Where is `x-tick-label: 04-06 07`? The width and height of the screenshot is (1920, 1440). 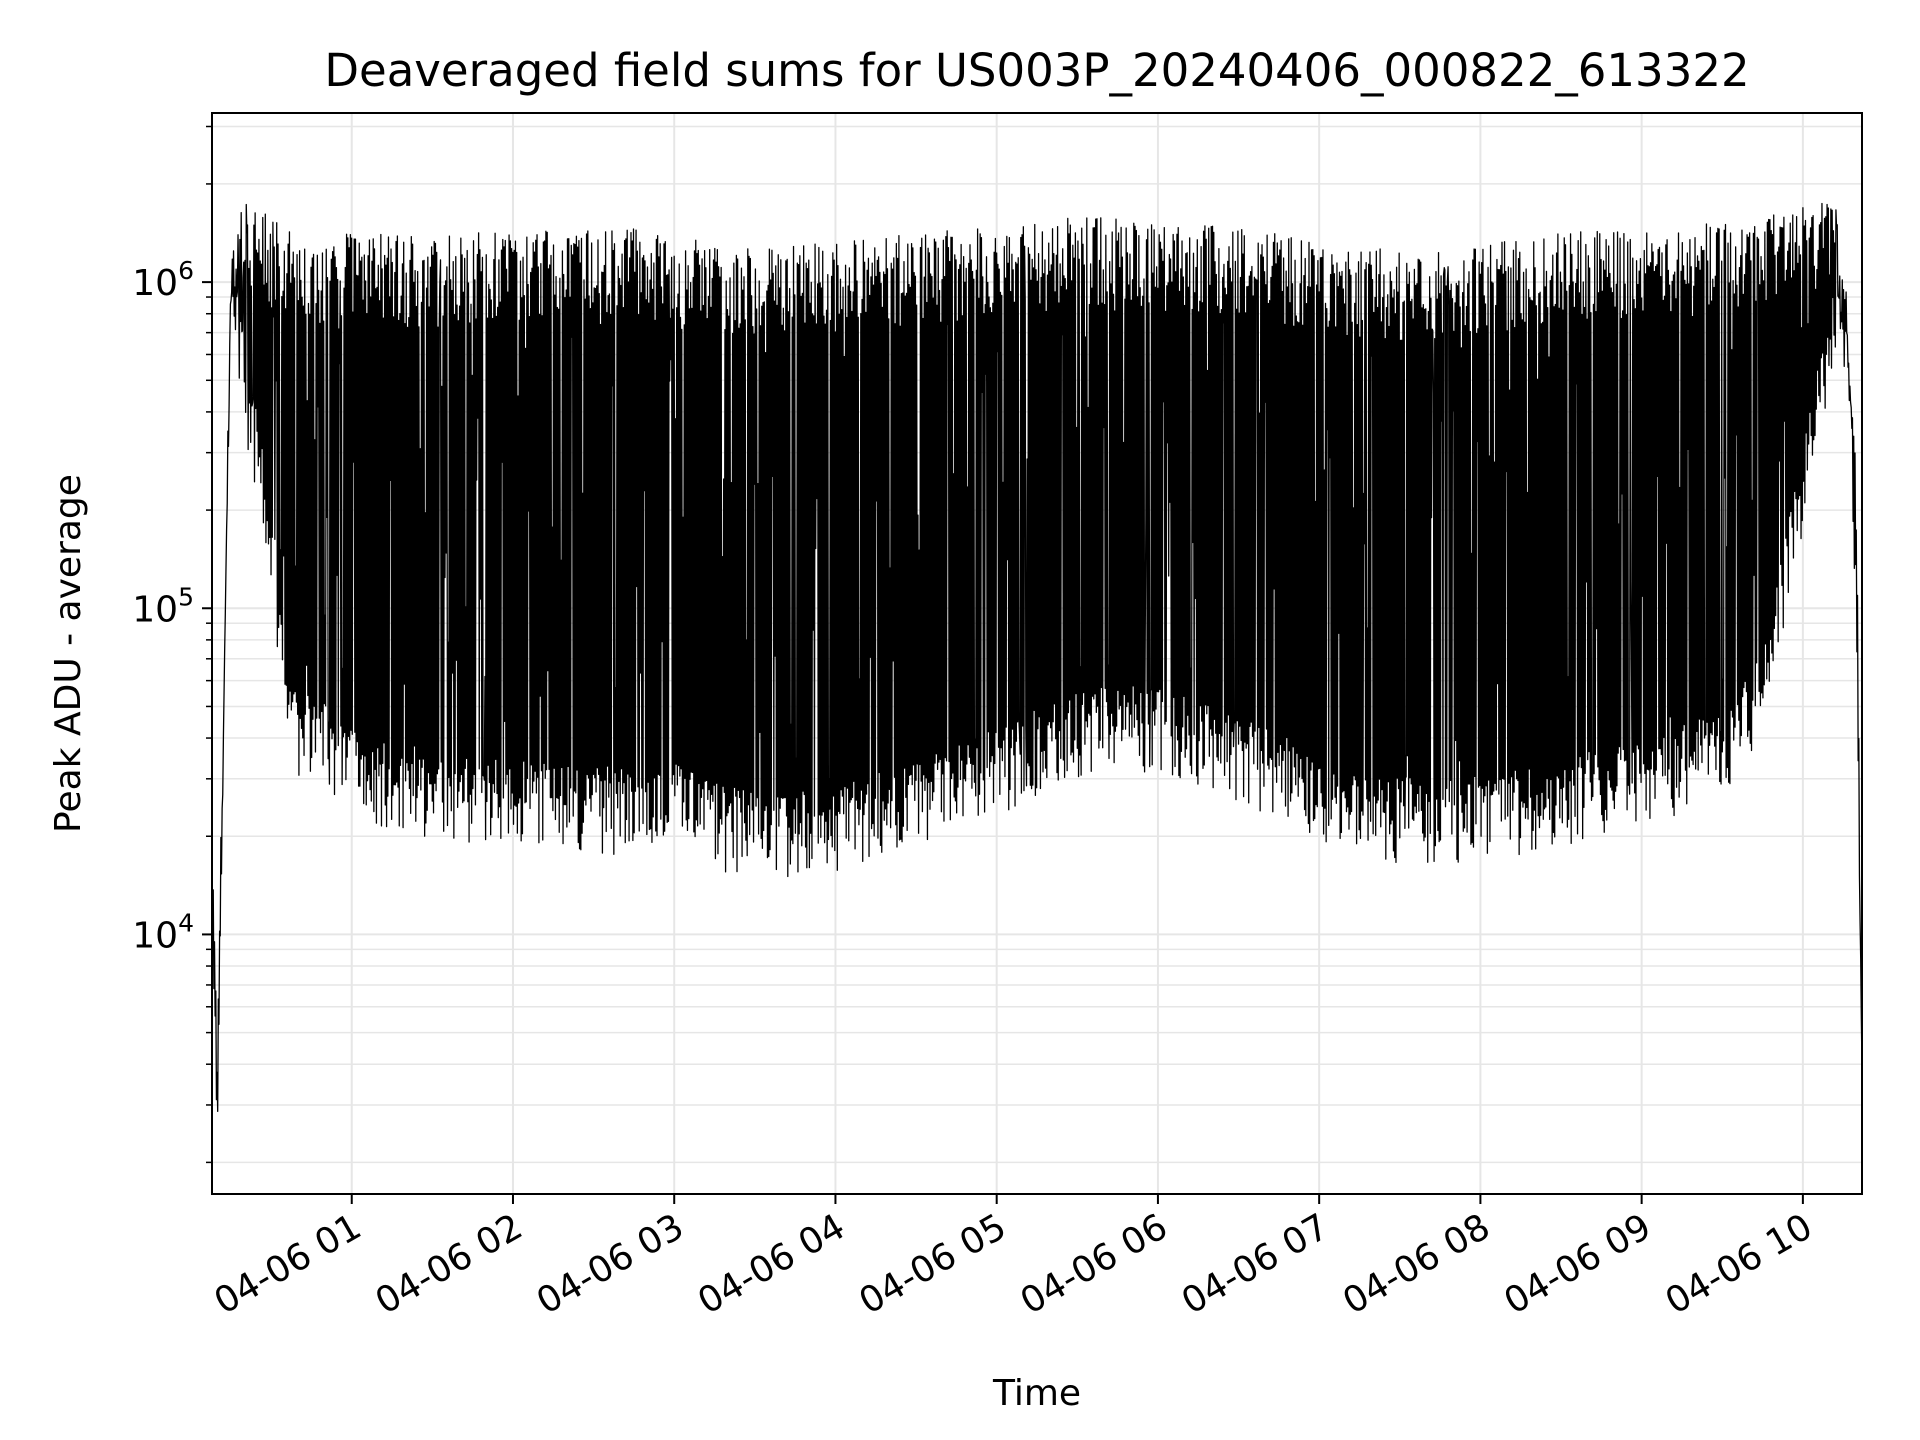 x-tick-label: 04-06 07 is located at coordinates (1255, 1264).